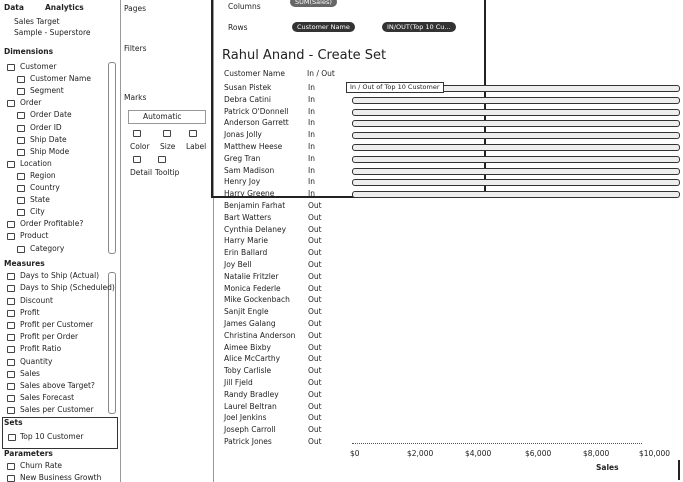 This screenshot has width=683, height=482. What do you see at coordinates (242, 182) in the screenshot?
I see `customer-name: Henry Joy` at bounding box center [242, 182].